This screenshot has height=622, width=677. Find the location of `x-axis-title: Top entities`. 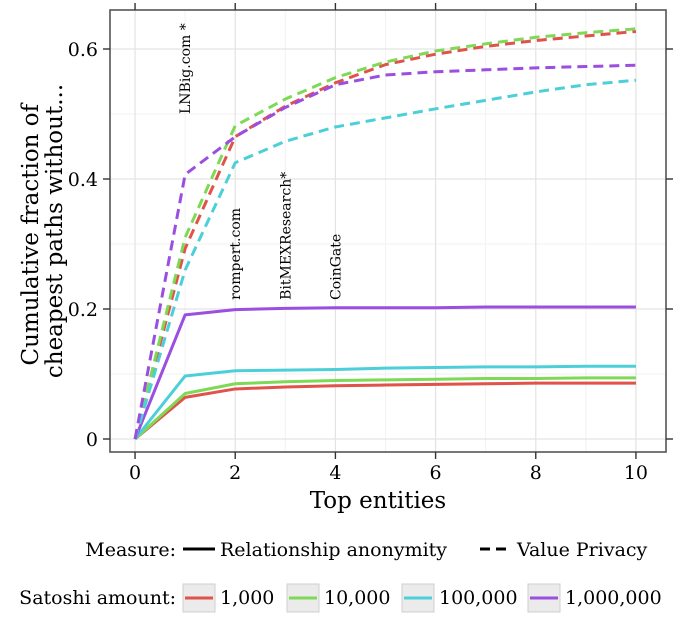

x-axis-title: Top entities is located at coordinates (378, 501).